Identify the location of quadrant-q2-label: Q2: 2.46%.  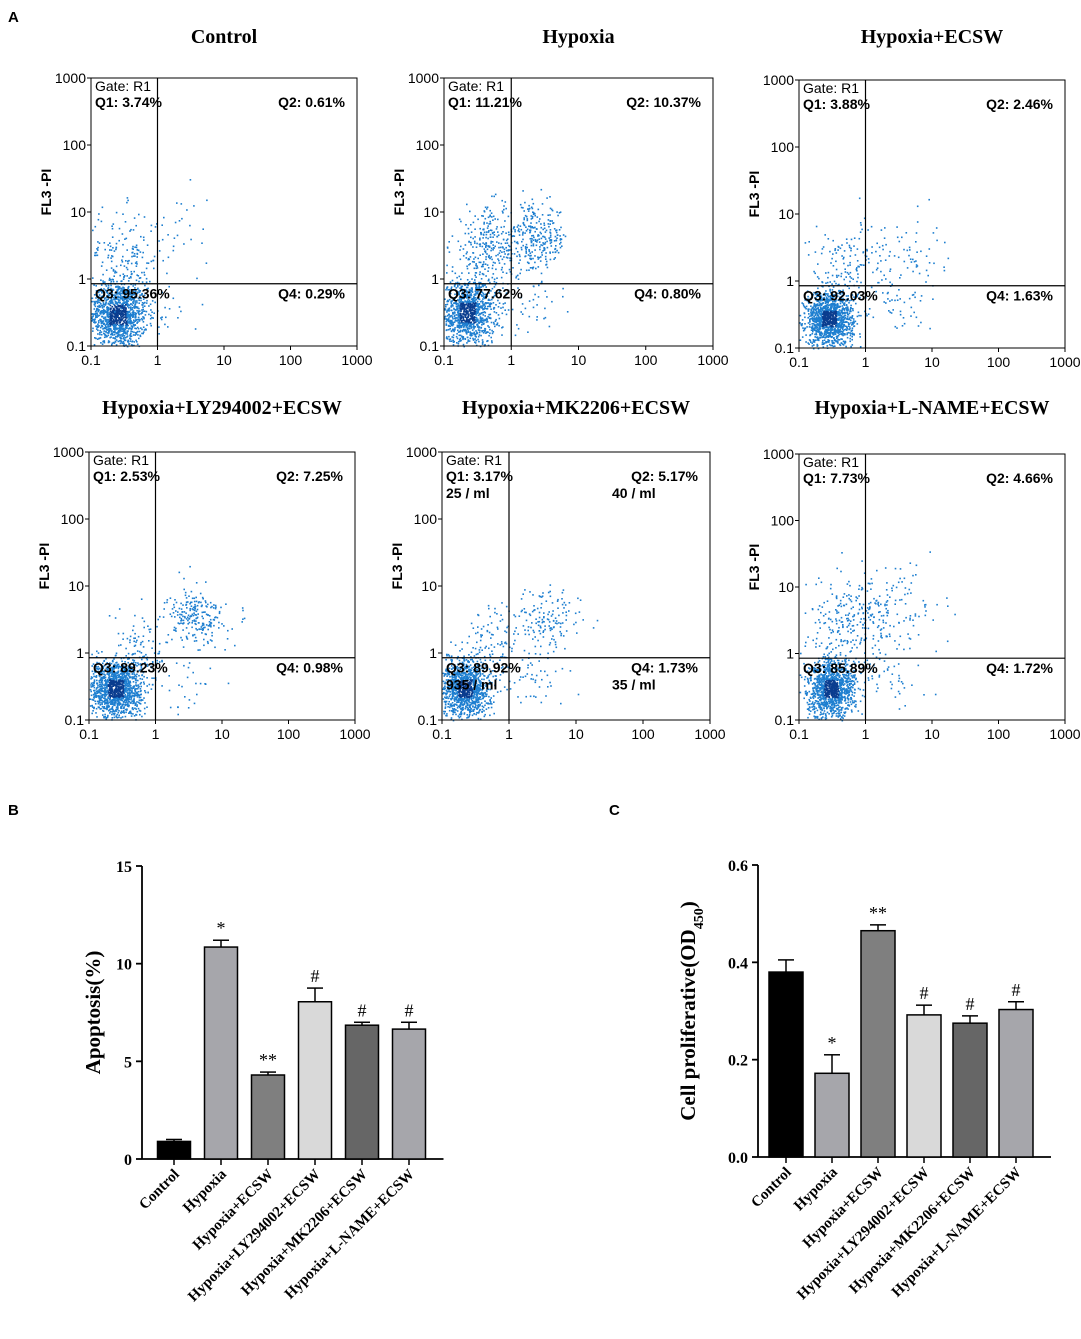
(1019, 104).